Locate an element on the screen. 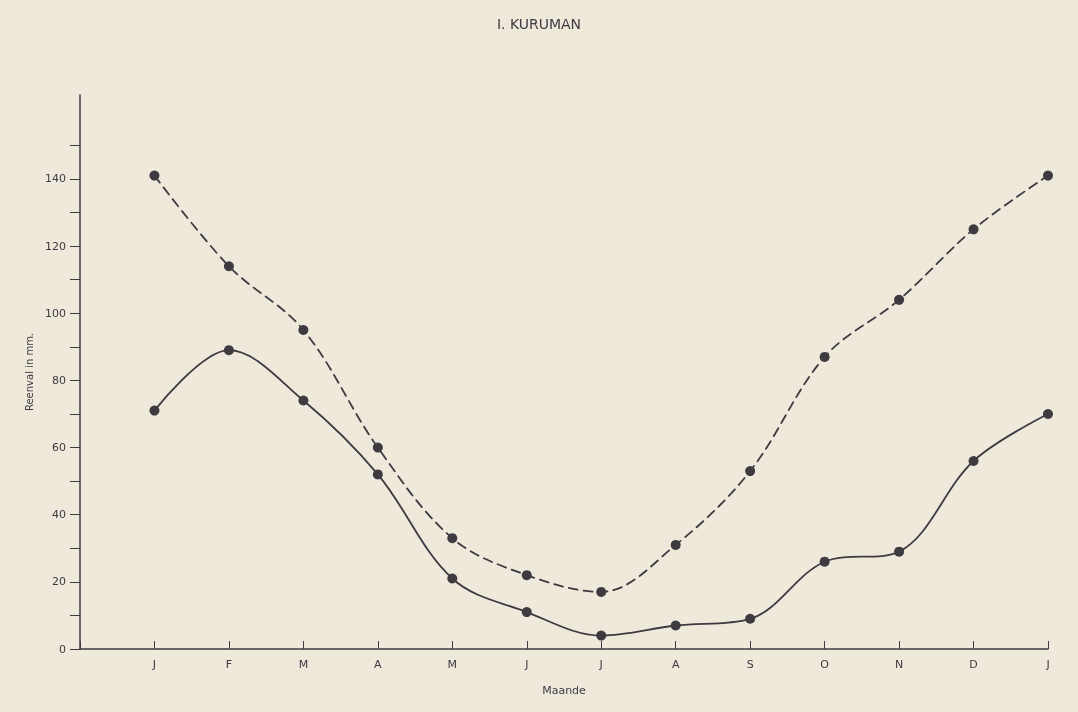 The image size is (1078, 712). y-tick-label: 120 is located at coordinates (55, 246).